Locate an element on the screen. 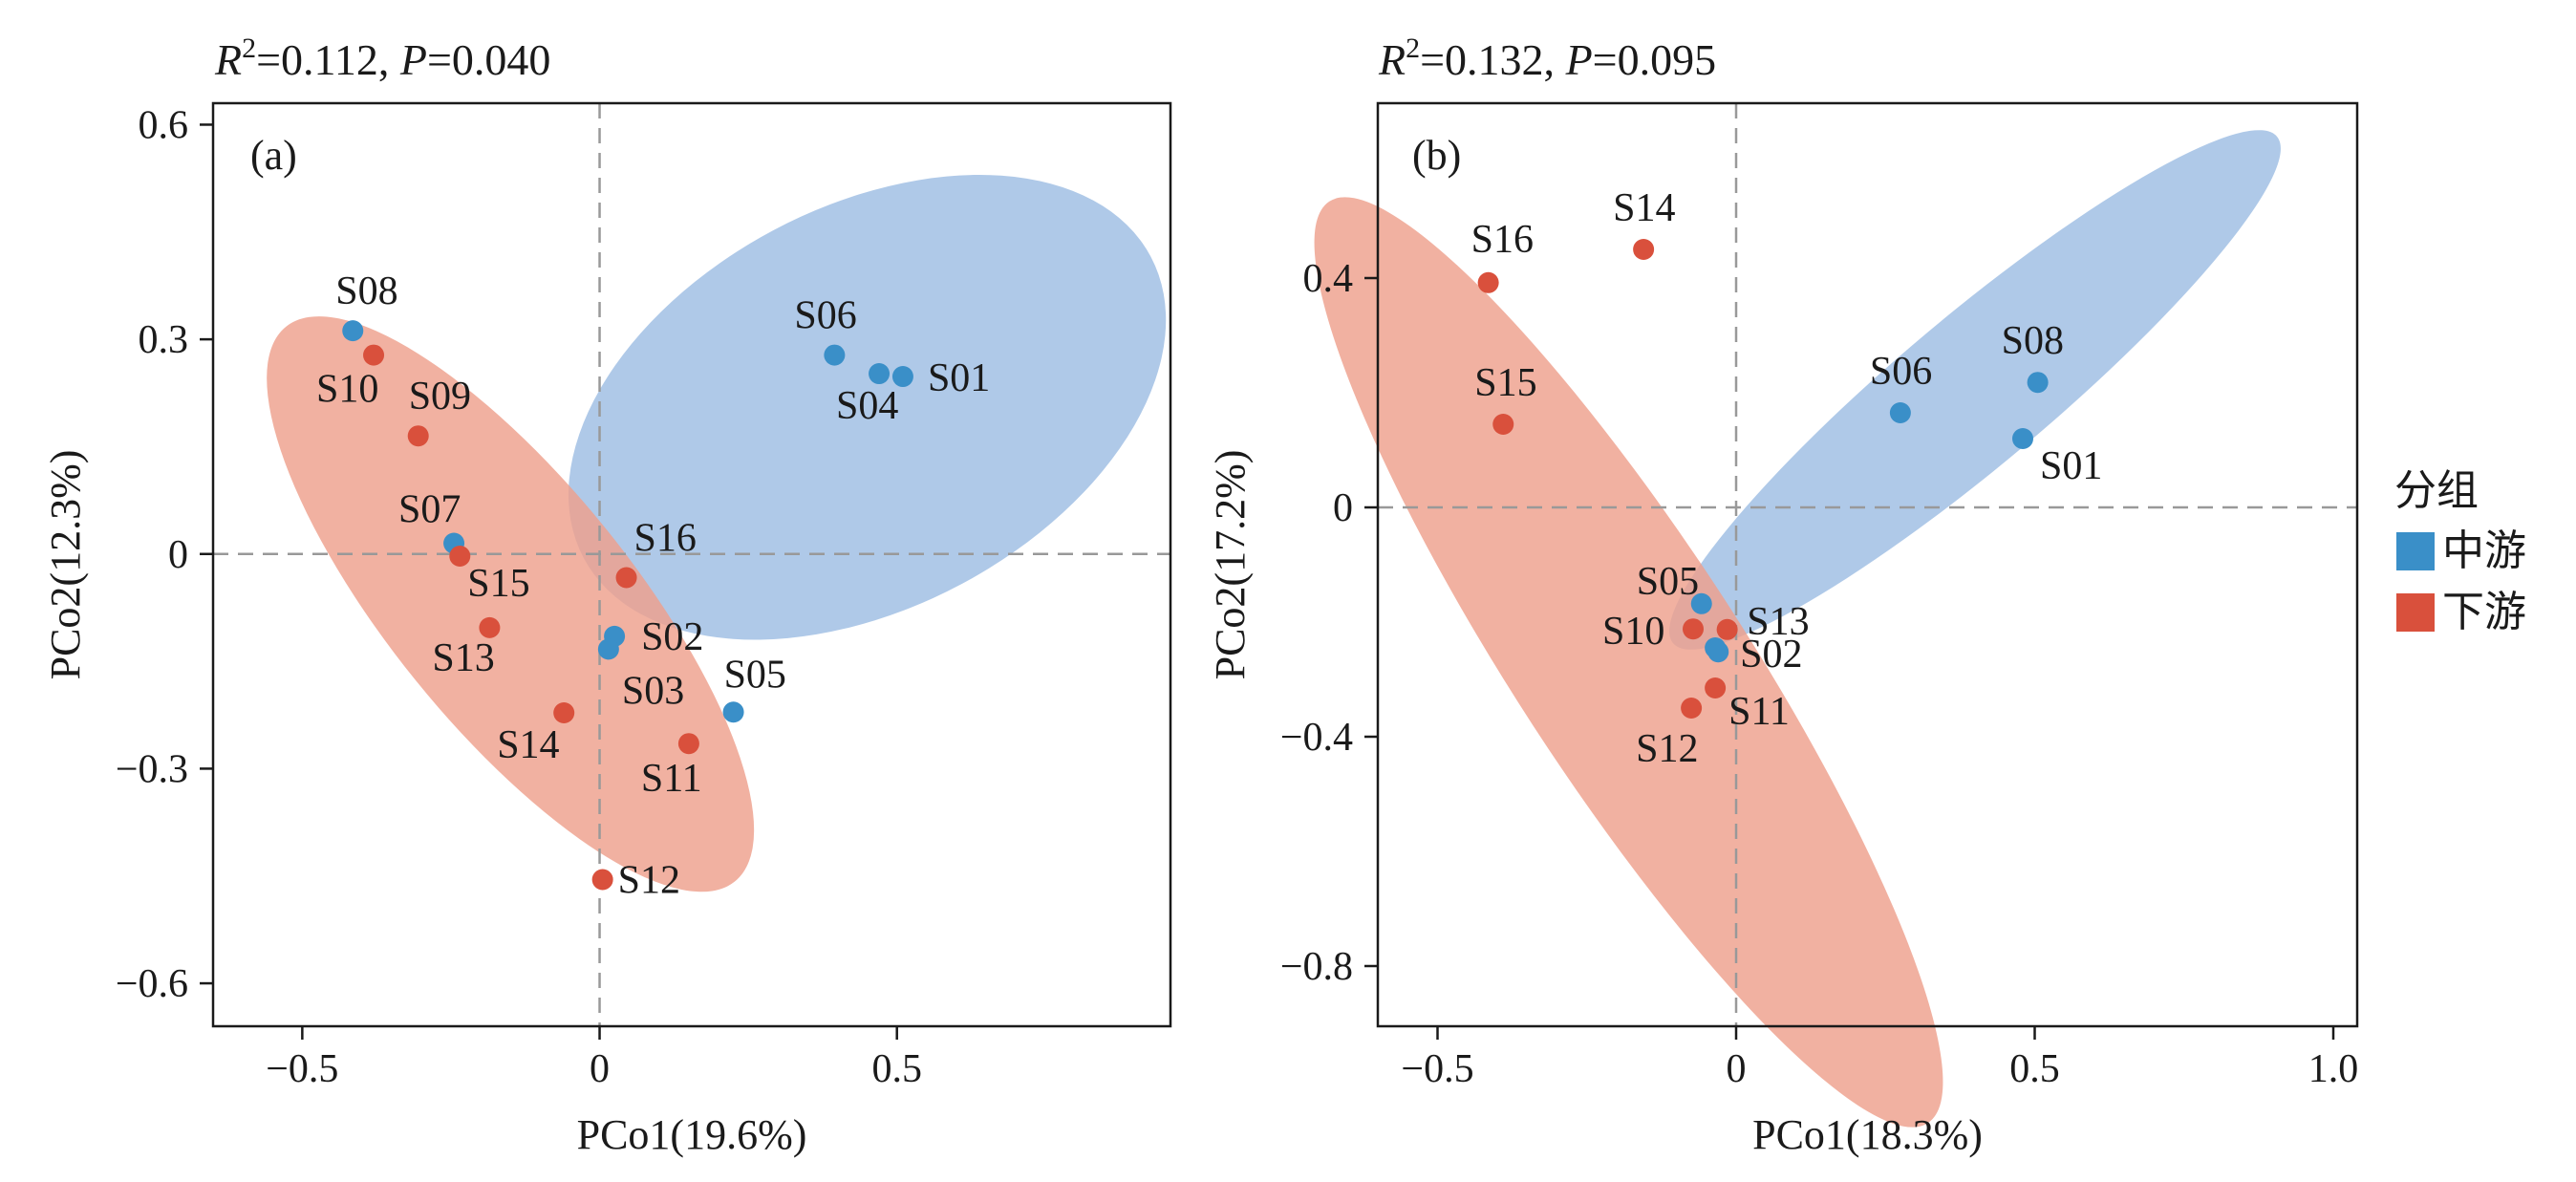 This screenshot has height=1182, width=2576. y-axis-title: PCo2(12.3%) is located at coordinates (65, 565).